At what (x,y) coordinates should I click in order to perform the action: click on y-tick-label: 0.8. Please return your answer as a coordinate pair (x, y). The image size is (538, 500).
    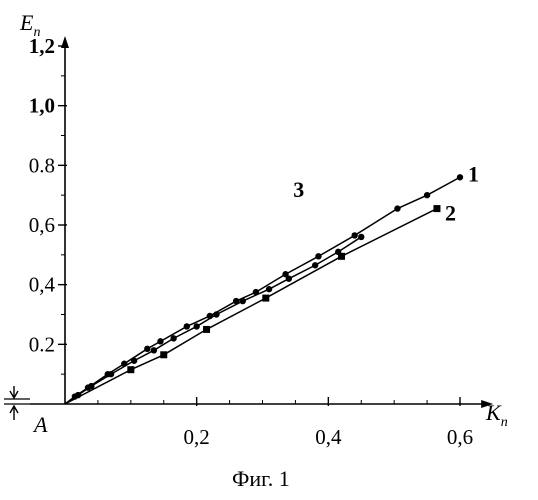
    Looking at the image, I should click on (42, 165).